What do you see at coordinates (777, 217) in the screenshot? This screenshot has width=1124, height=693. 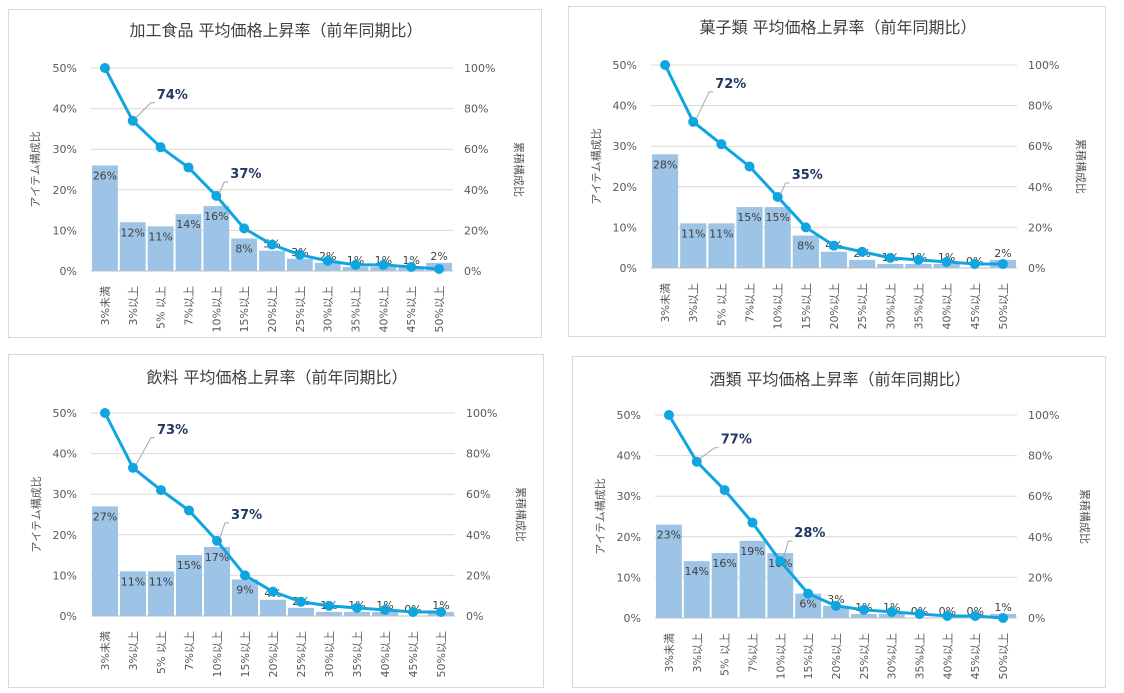 I see `bar-data-label: 15%` at bounding box center [777, 217].